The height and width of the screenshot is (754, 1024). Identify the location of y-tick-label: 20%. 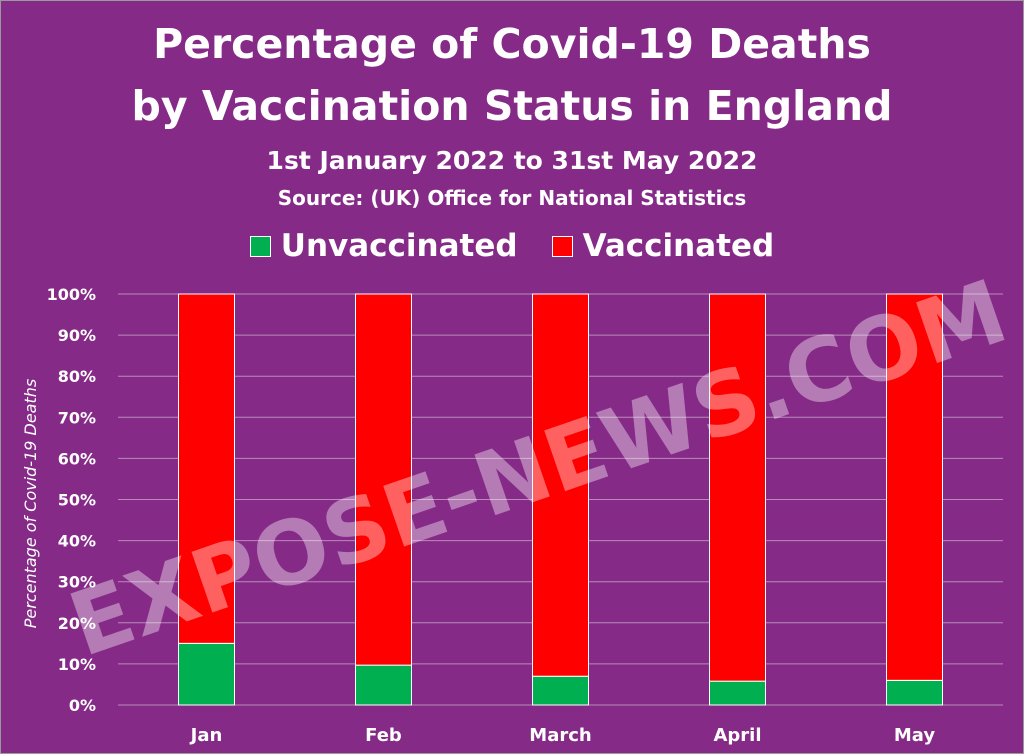
(77, 623).